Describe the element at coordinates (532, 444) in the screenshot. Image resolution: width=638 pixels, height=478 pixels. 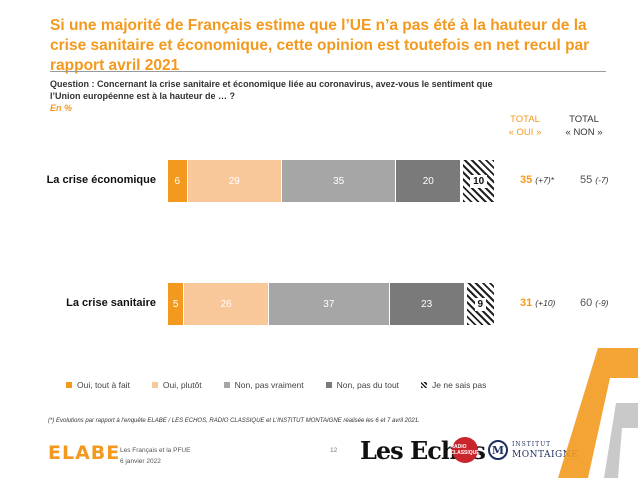
I see `institut-montaigne-line1: INSTITUT` at that location.